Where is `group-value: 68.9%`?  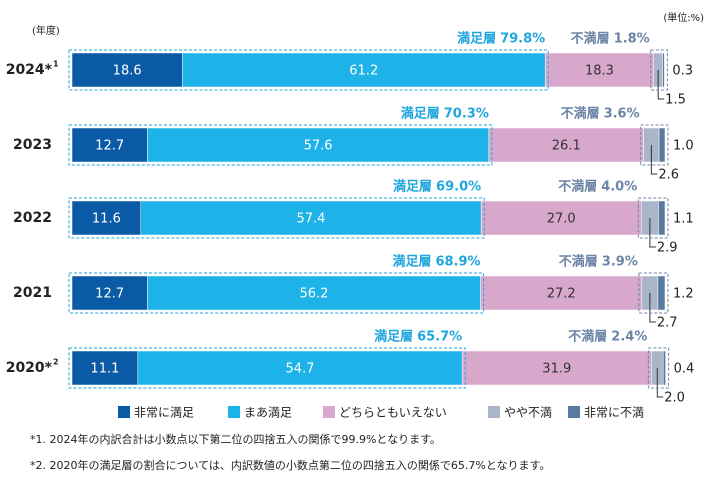 group-value: 68.9% is located at coordinates (457, 262).